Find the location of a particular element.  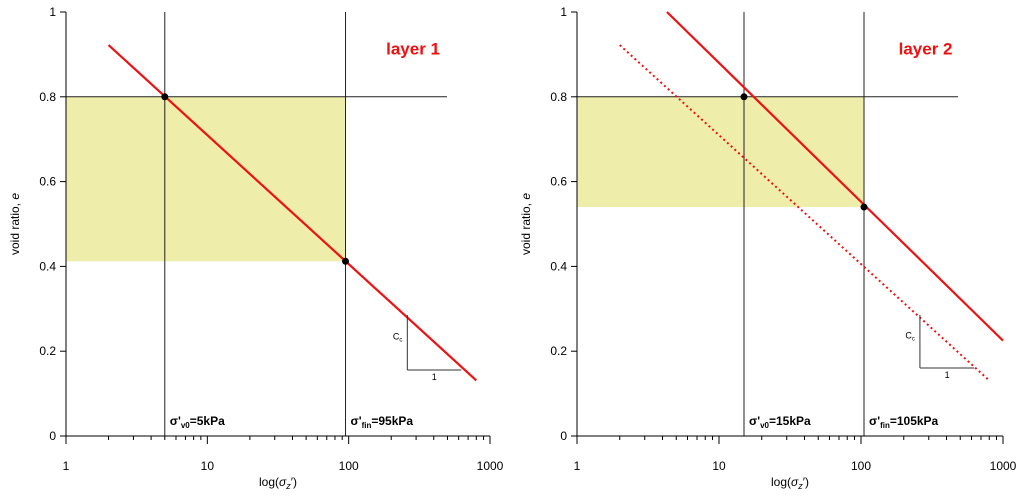

chart-title: layer 2 is located at coordinates (926, 48).